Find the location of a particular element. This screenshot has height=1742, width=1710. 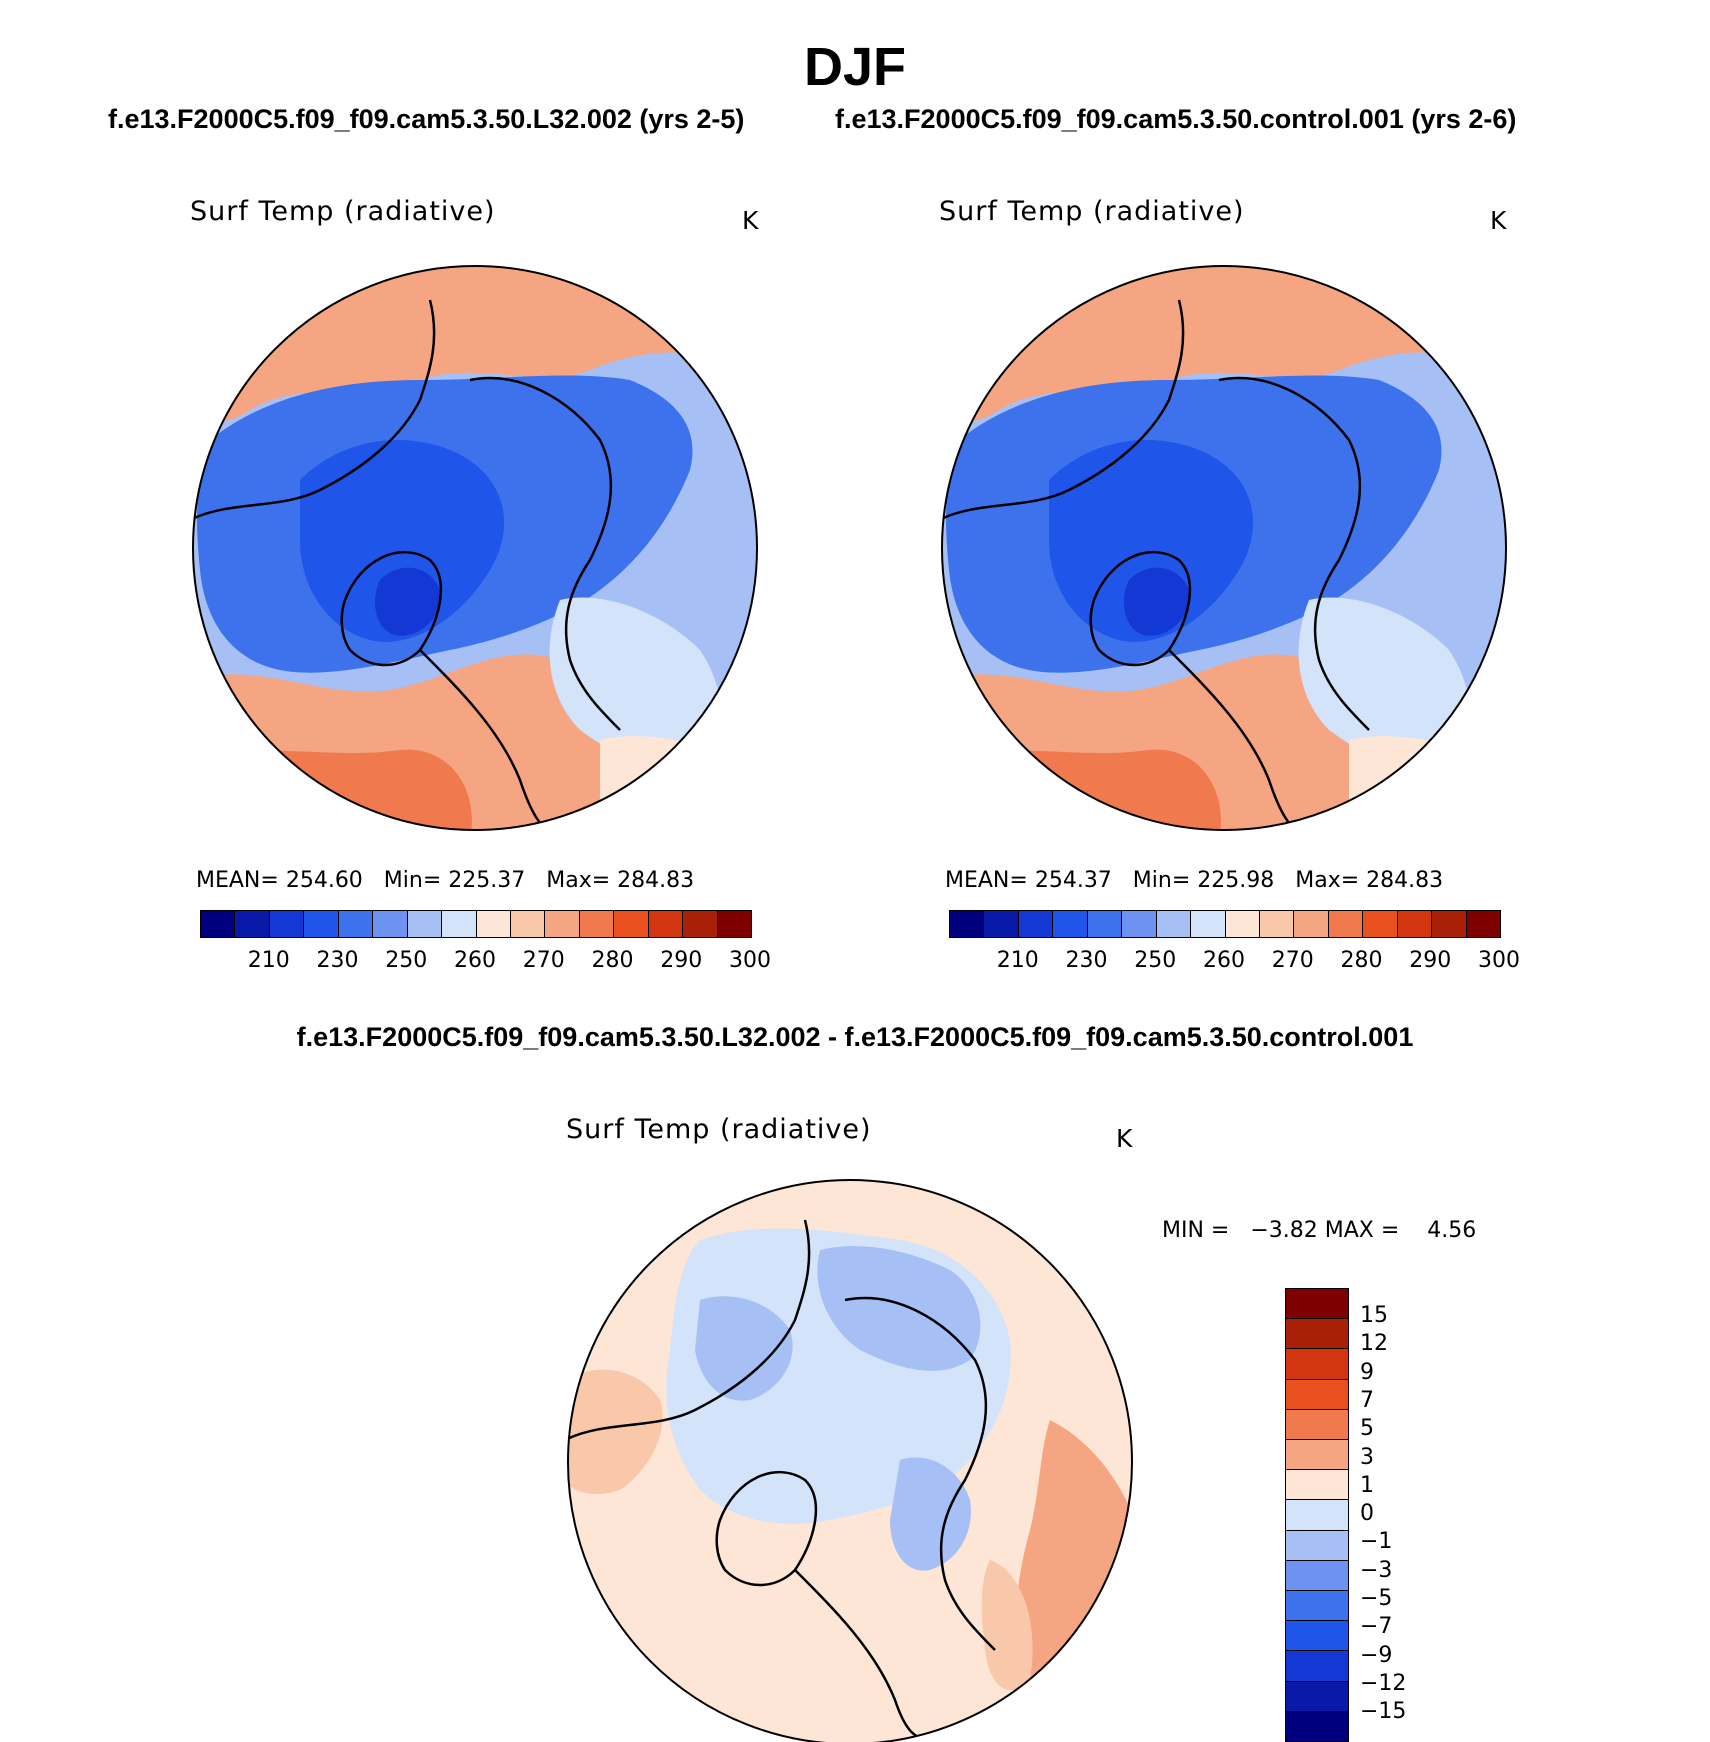

coastline-eurasia is located at coordinates (920, 1473).